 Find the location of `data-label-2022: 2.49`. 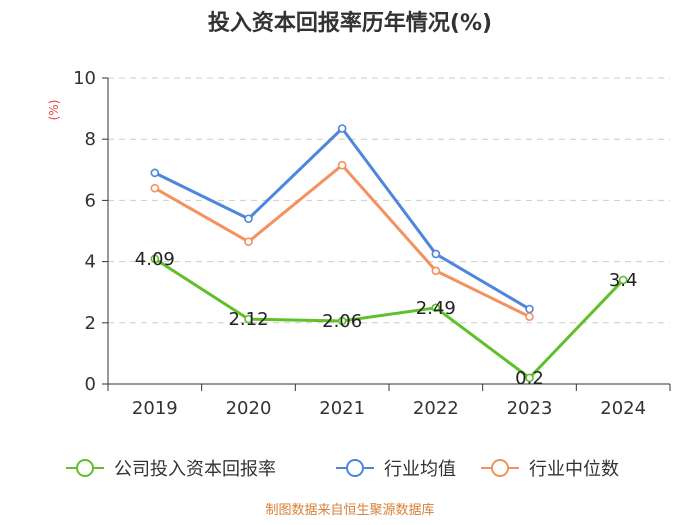

data-label-2022: 2.49 is located at coordinates (436, 308).